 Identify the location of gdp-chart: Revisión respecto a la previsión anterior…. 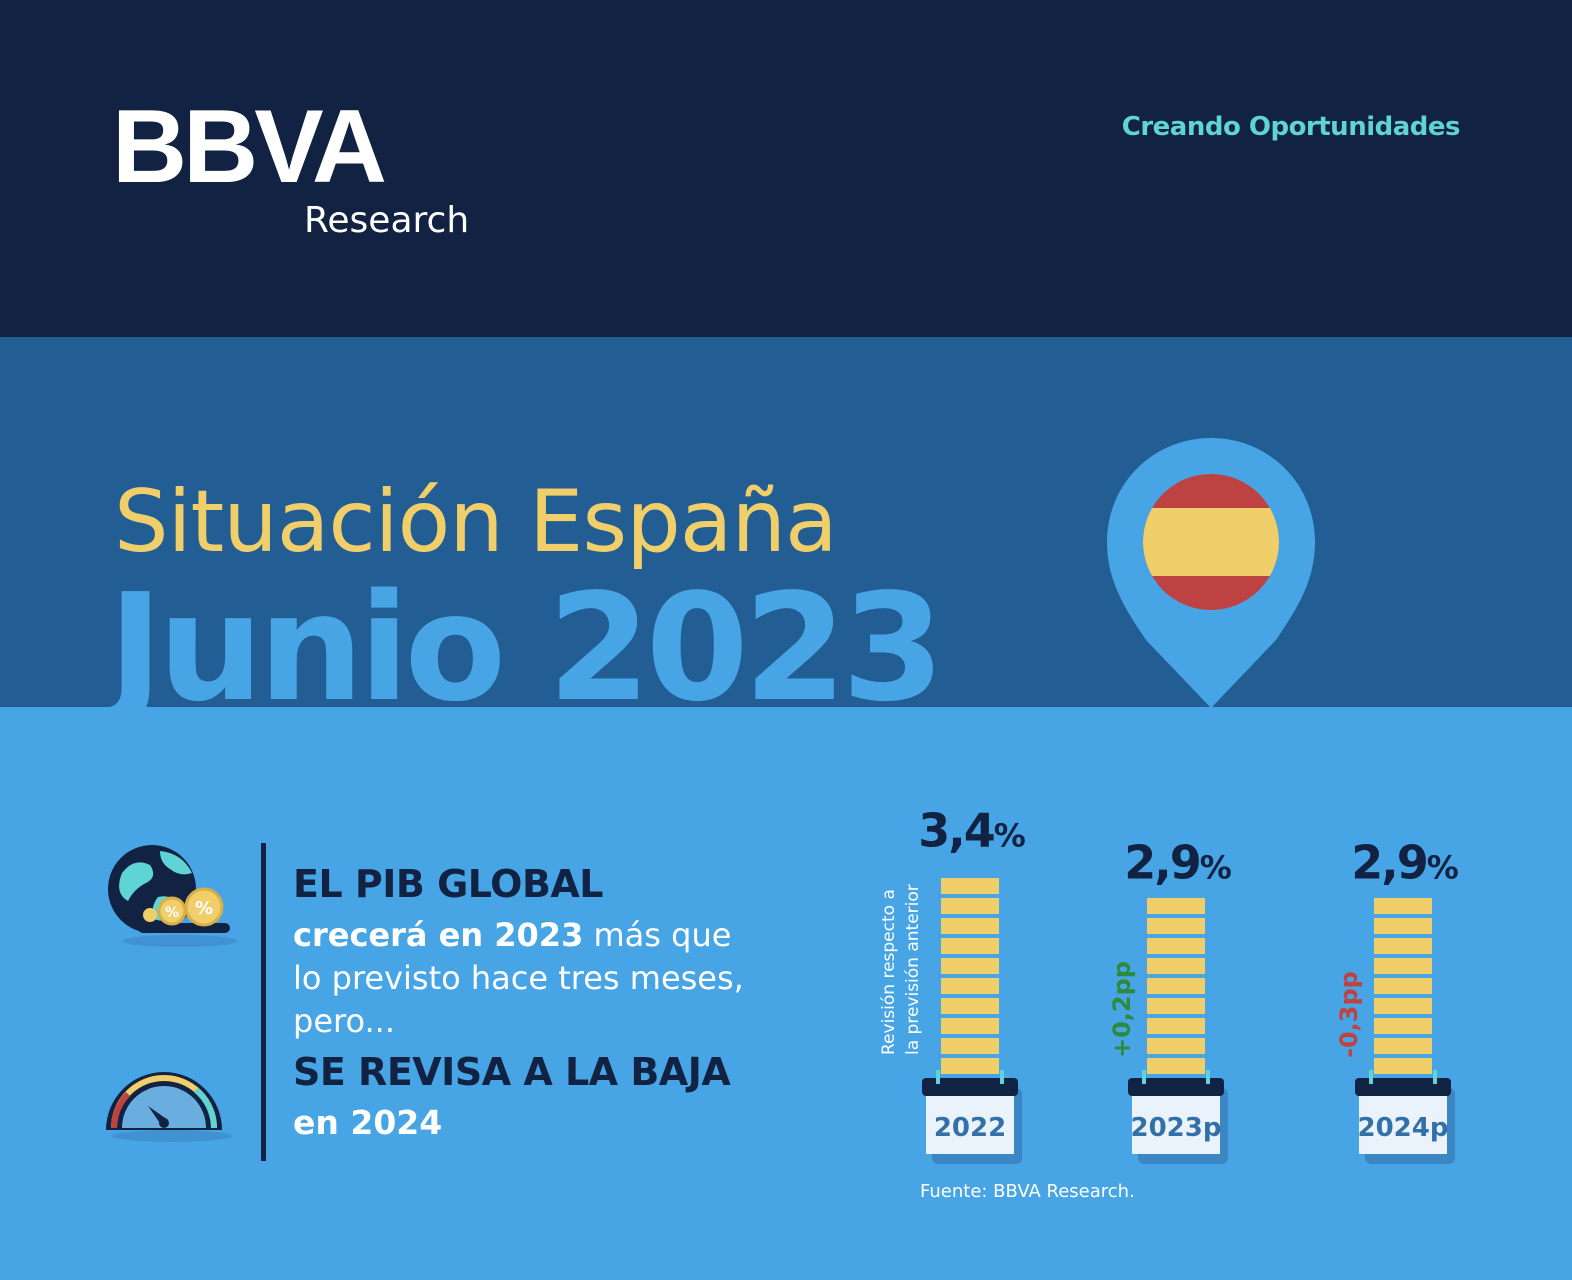
(1169, 1002).